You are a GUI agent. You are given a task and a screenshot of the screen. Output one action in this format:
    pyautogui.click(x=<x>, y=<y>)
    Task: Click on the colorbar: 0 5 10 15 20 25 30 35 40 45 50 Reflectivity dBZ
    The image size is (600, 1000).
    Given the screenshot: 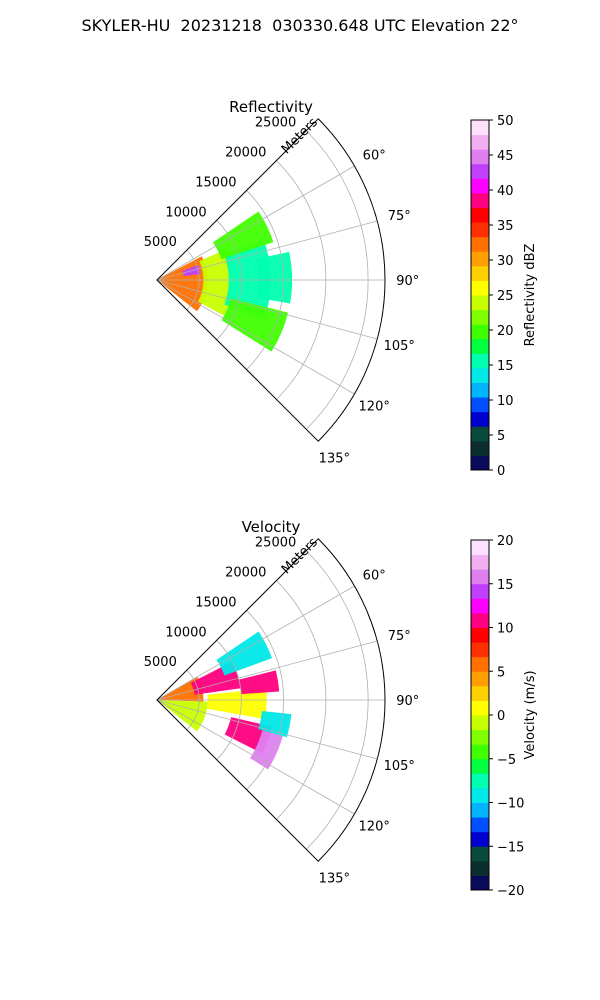 What is the action you would take?
    pyautogui.click(x=504, y=296)
    